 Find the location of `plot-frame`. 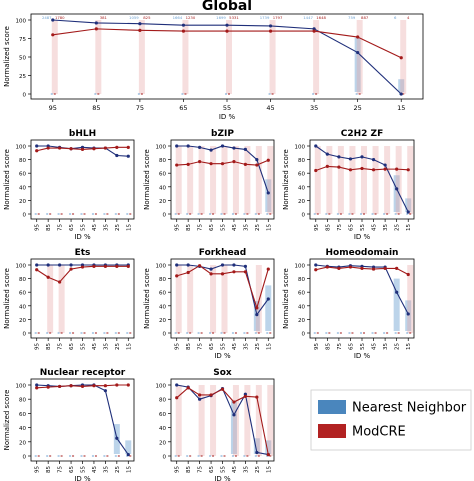

plot-frame is located at coordinates (82, 179).